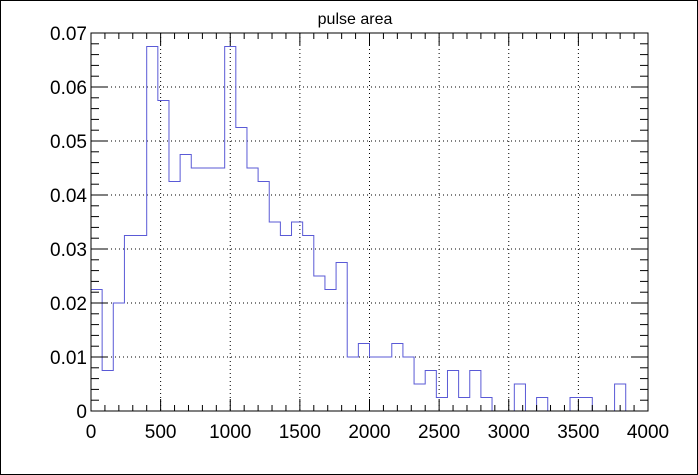  I want to click on x-tick-labels: 0 500 1000 1500 2000 2500 3000 3500 4000, so click(377, 432).